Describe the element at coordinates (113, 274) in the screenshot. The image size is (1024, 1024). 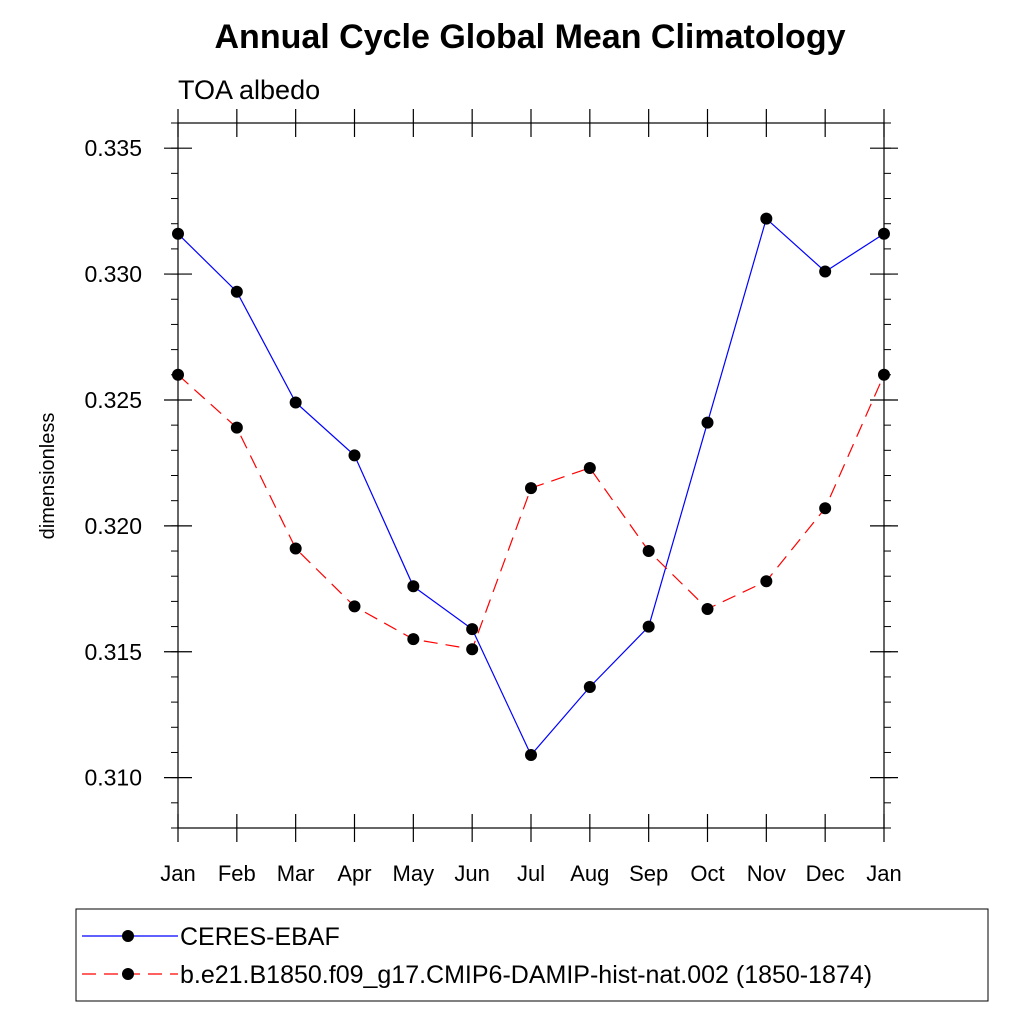
I see `y-tick-label: 0.330` at that location.